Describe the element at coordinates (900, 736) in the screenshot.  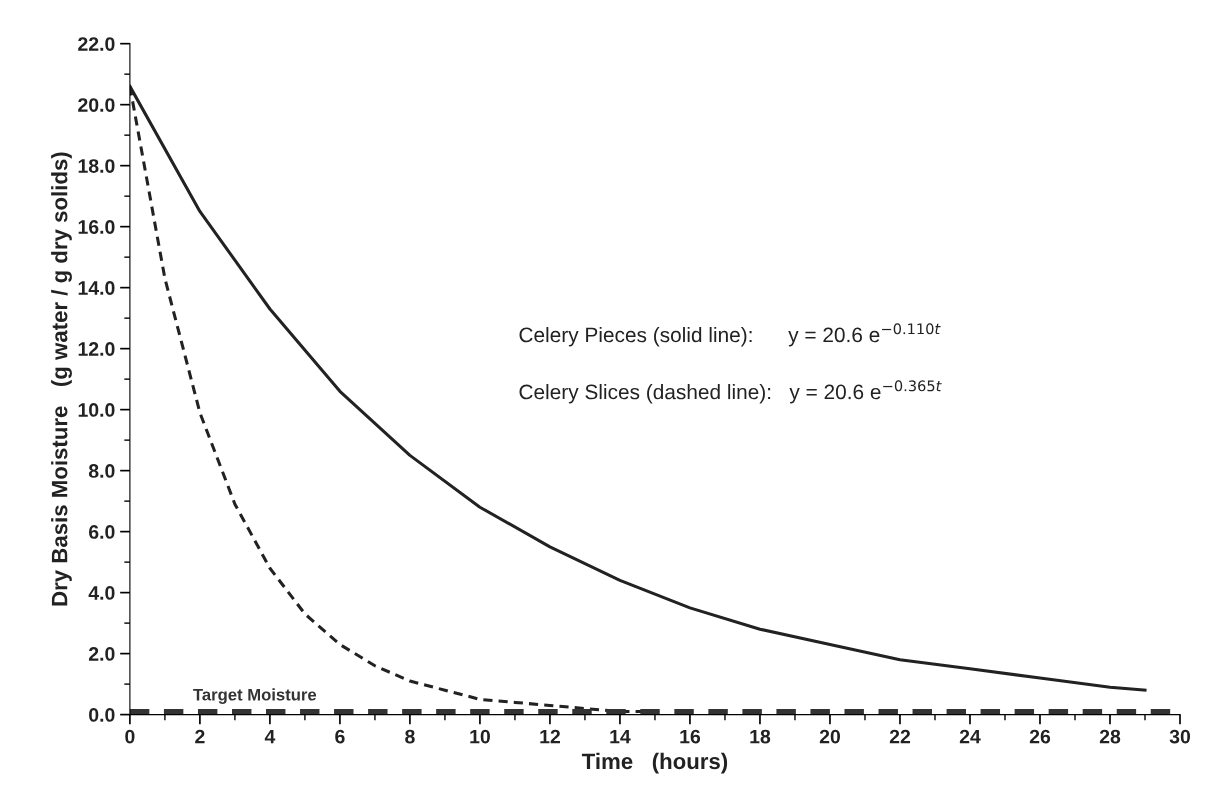
I see `x-tick-label: 22` at that location.